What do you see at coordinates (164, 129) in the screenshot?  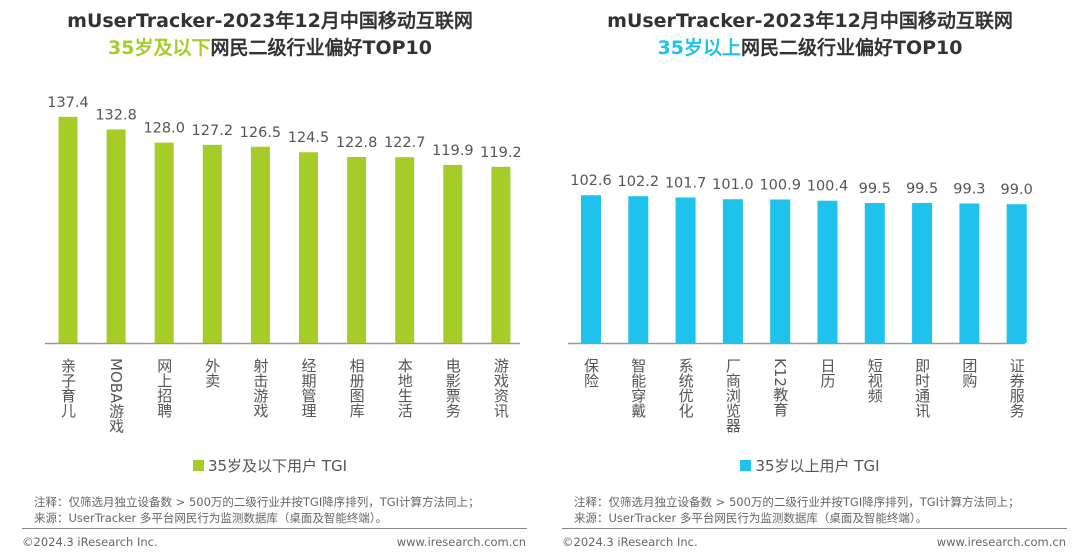 I see `data-label: 128.0` at bounding box center [164, 129].